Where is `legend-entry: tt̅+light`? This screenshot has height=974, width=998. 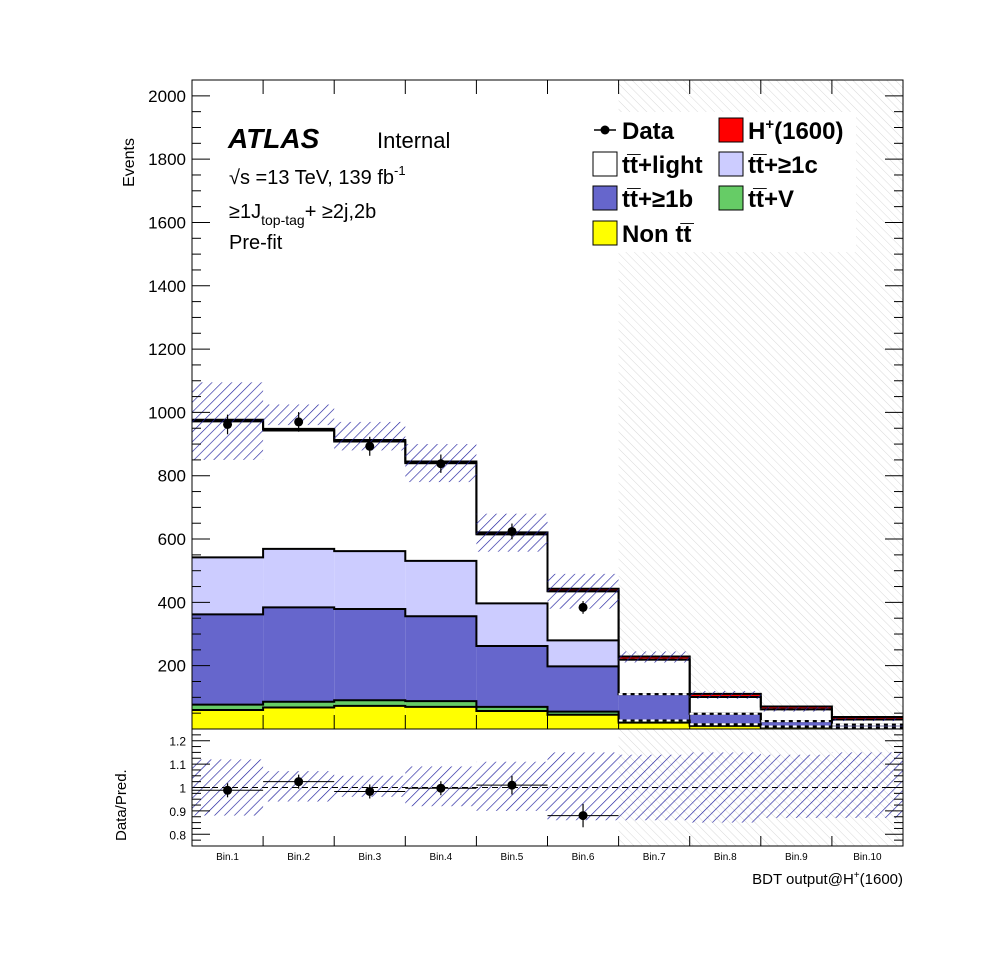
legend-entry: tt̅+light is located at coordinates (647, 165).